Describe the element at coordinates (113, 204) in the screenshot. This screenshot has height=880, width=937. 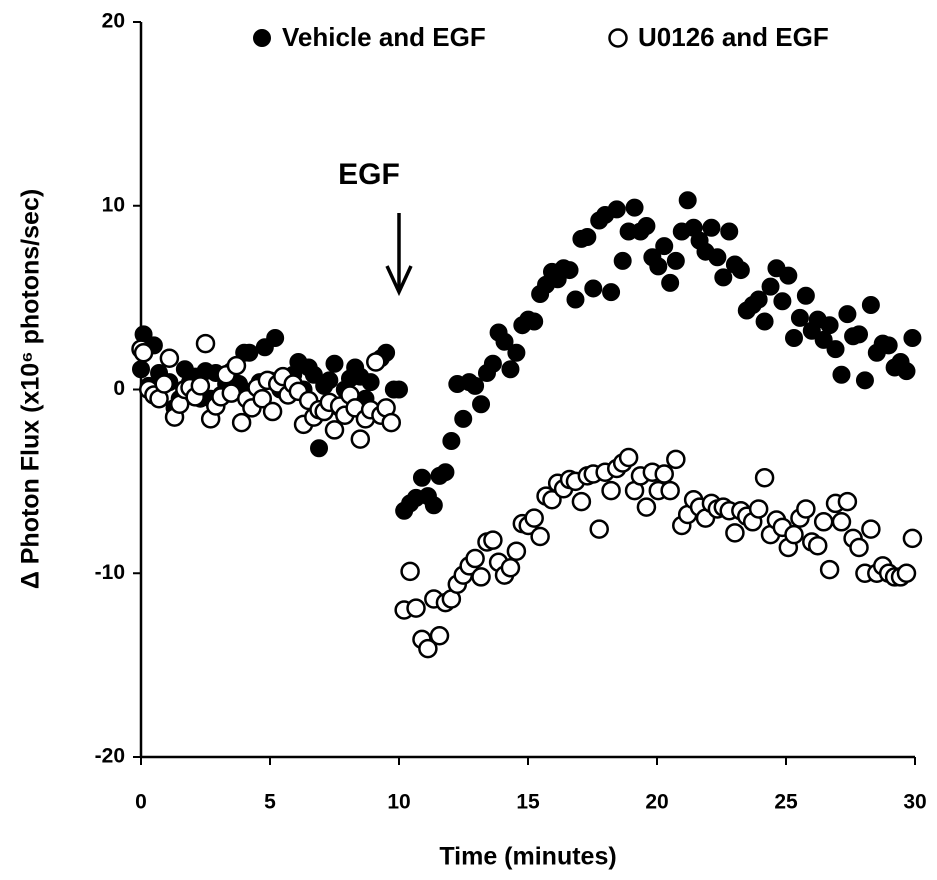
I see `y-tick-label: 10` at that location.